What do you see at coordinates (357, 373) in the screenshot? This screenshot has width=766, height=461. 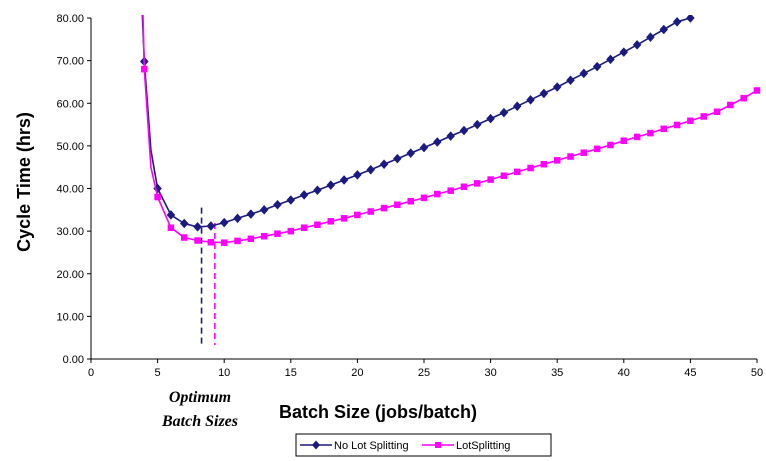 I see `x-tick-label: 20` at bounding box center [357, 373].